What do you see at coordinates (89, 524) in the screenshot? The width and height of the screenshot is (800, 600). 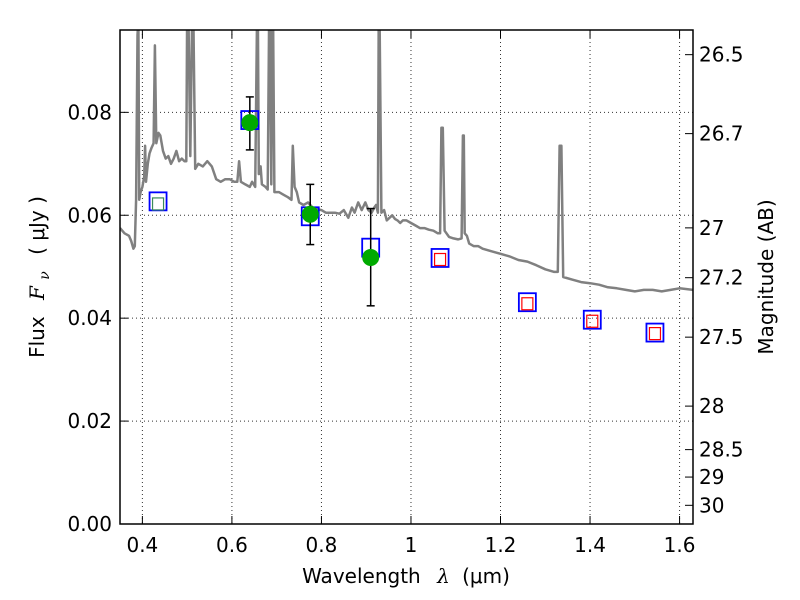 I see `y-tick-label: 0.00` at bounding box center [89, 524].